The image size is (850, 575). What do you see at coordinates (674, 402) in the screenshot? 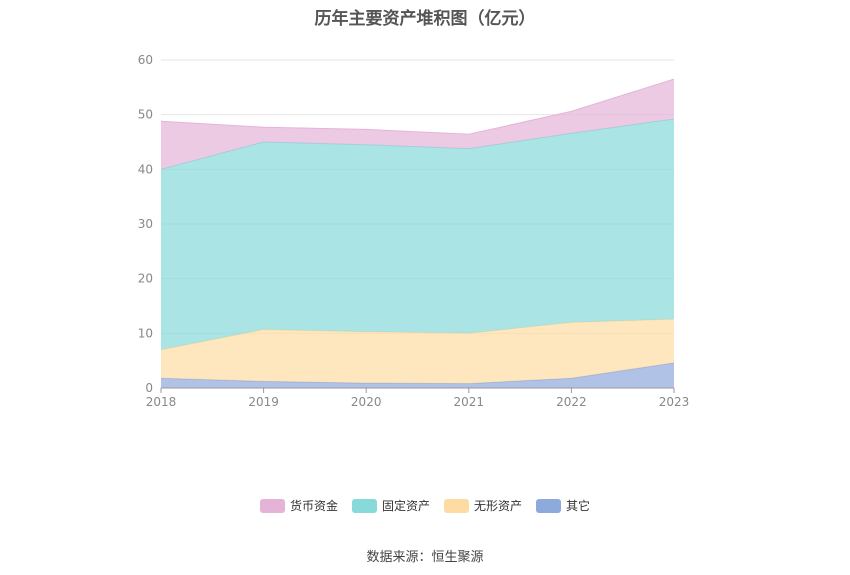
I see `x-tick-label: 2023` at bounding box center [674, 402].